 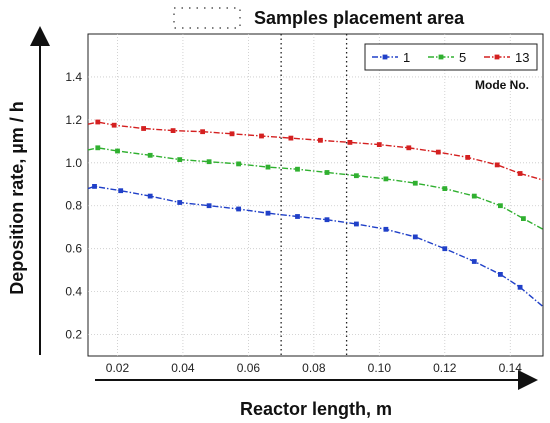 I want to click on y-tick-label: 0.6, so click(x=73, y=249).